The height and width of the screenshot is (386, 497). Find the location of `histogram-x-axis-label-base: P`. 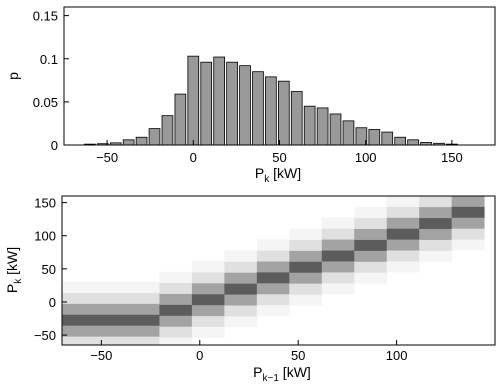

histogram-x-axis-label-base: P is located at coordinates (259, 173).